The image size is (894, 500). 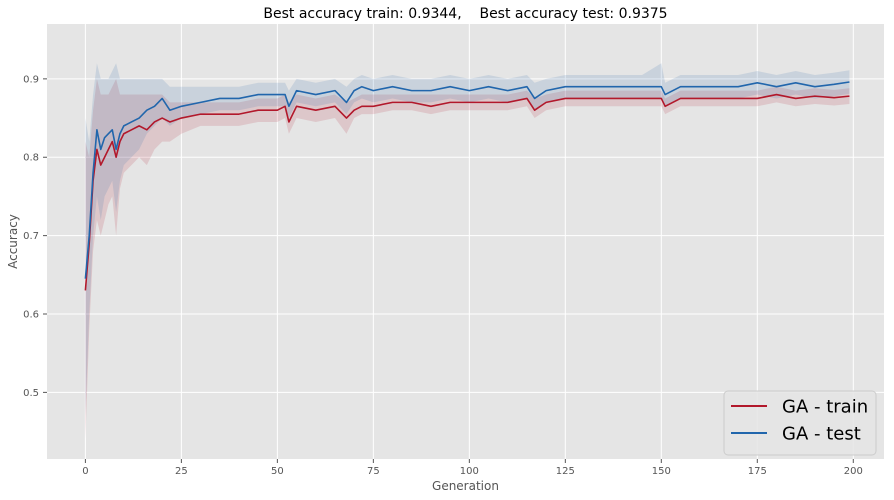 What do you see at coordinates (661, 471) in the screenshot?
I see `x-tick-label: 150` at bounding box center [661, 471].